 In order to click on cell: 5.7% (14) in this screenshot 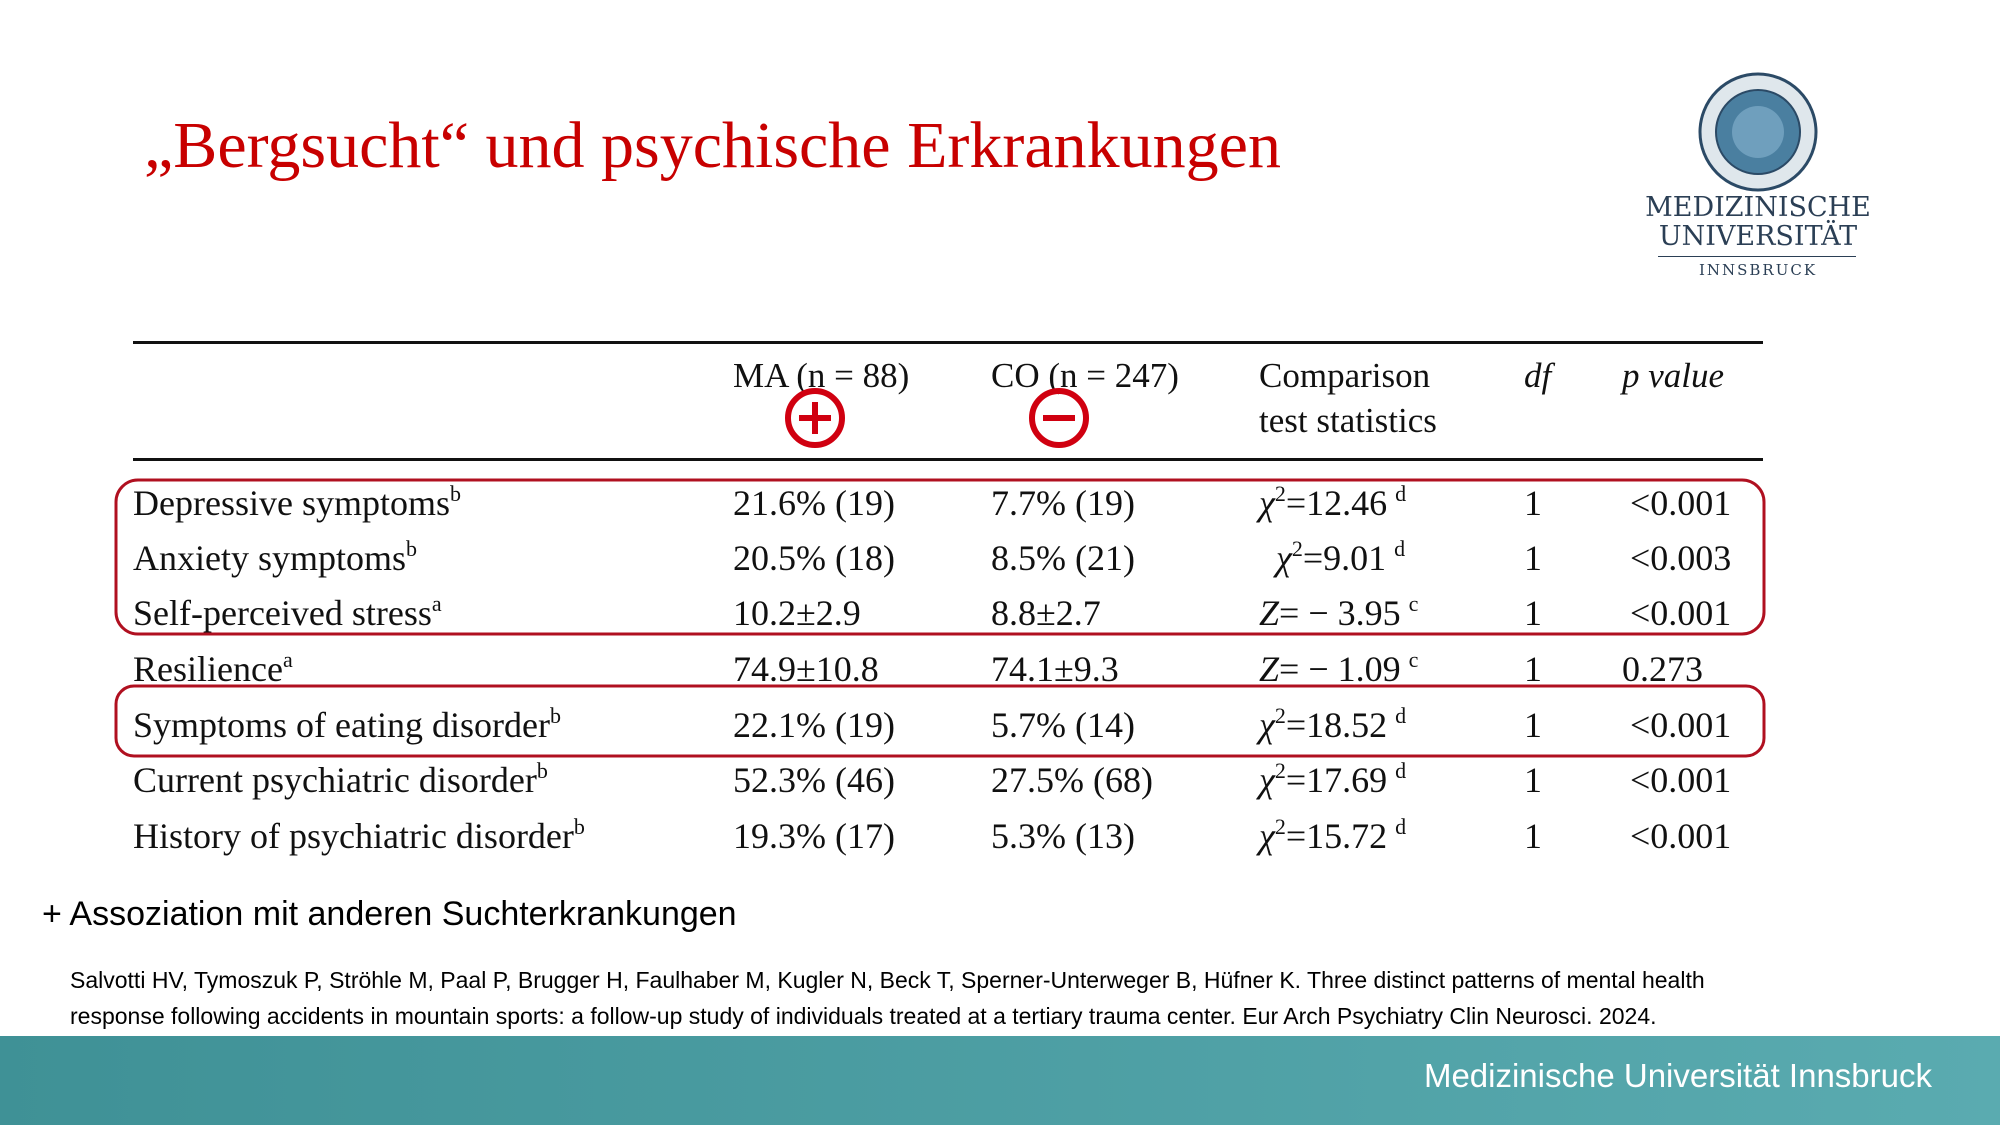, I will do `click(1063, 725)`.